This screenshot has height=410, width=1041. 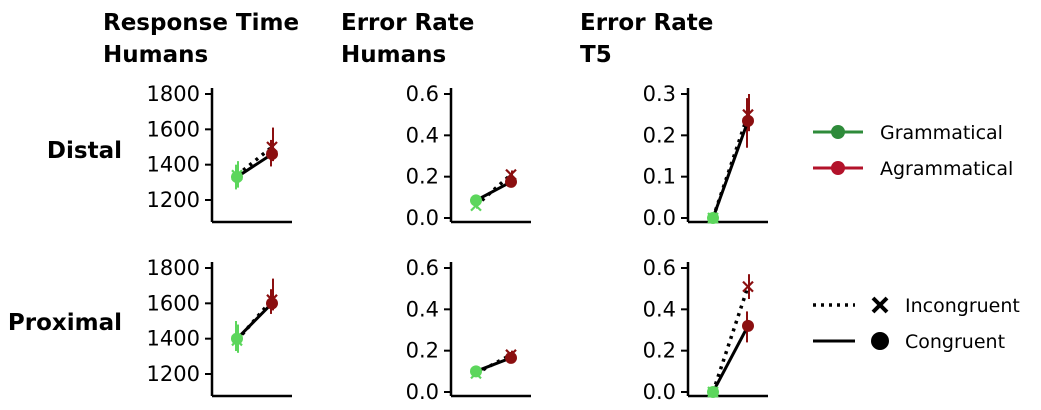 What do you see at coordinates (155, 55) in the screenshot?
I see `title-col1-line2: Humans` at bounding box center [155, 55].